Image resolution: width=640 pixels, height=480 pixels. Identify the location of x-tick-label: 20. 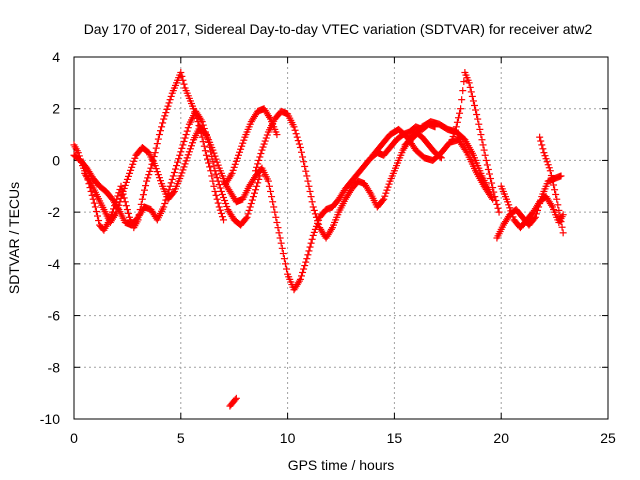
(501, 438).